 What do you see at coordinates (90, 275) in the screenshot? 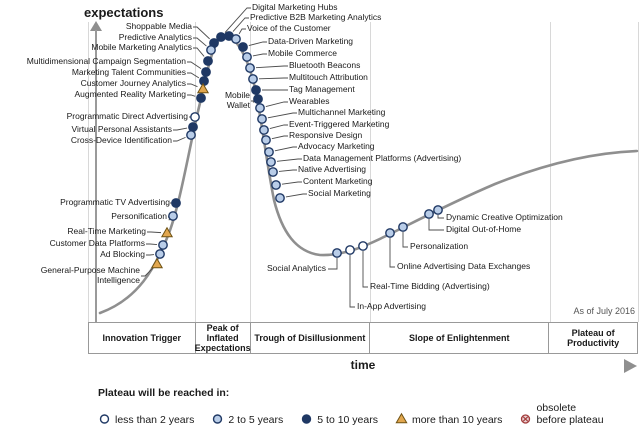
I see `chart-item-label: General-Purpose Machine Intelligence` at bounding box center [90, 275].